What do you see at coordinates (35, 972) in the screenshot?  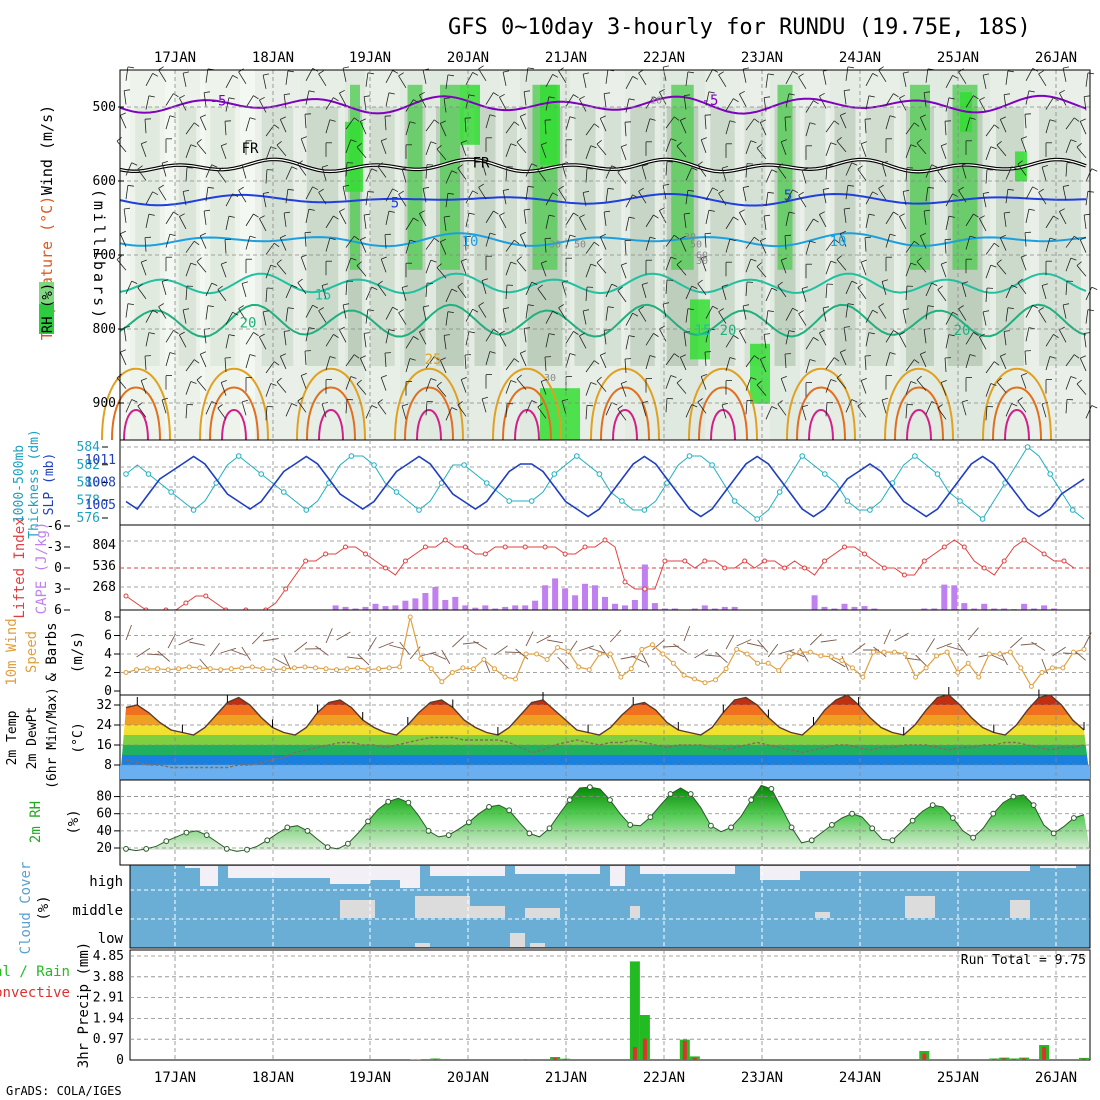 I see `precip-total-rain-label: Total / Rain` at bounding box center [35, 972].